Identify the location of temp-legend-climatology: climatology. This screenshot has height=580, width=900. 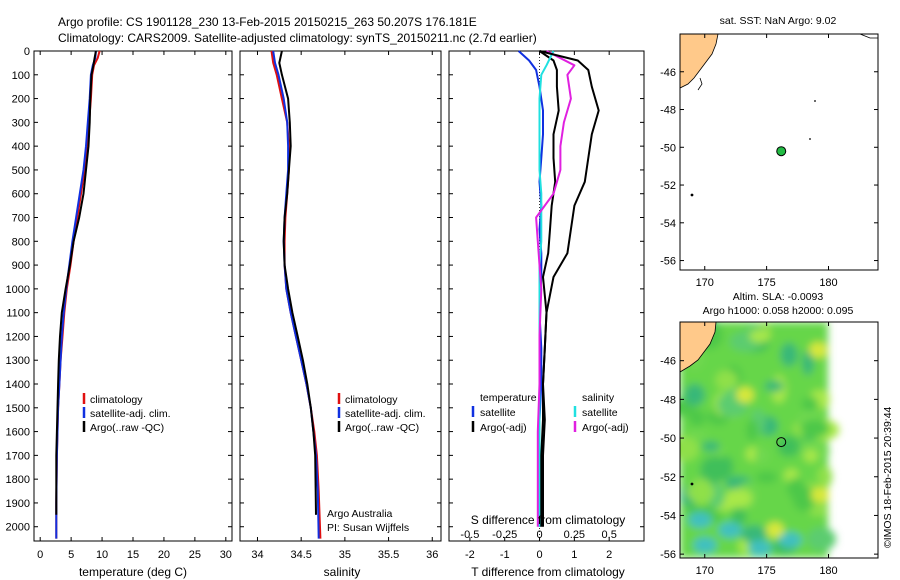
(116, 400).